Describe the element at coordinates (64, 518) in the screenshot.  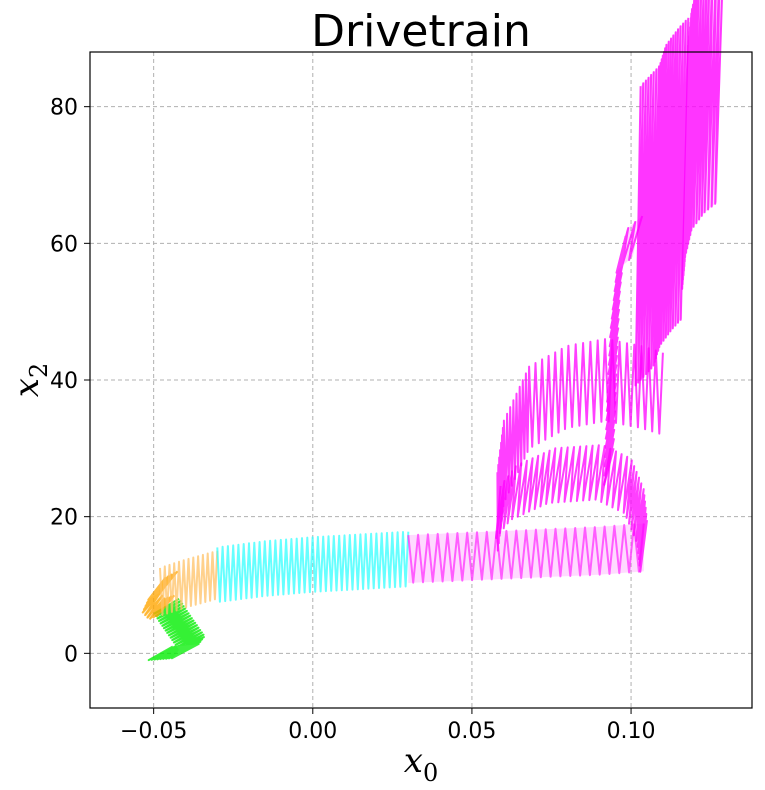
I see `y-tick-label: 20` at that location.